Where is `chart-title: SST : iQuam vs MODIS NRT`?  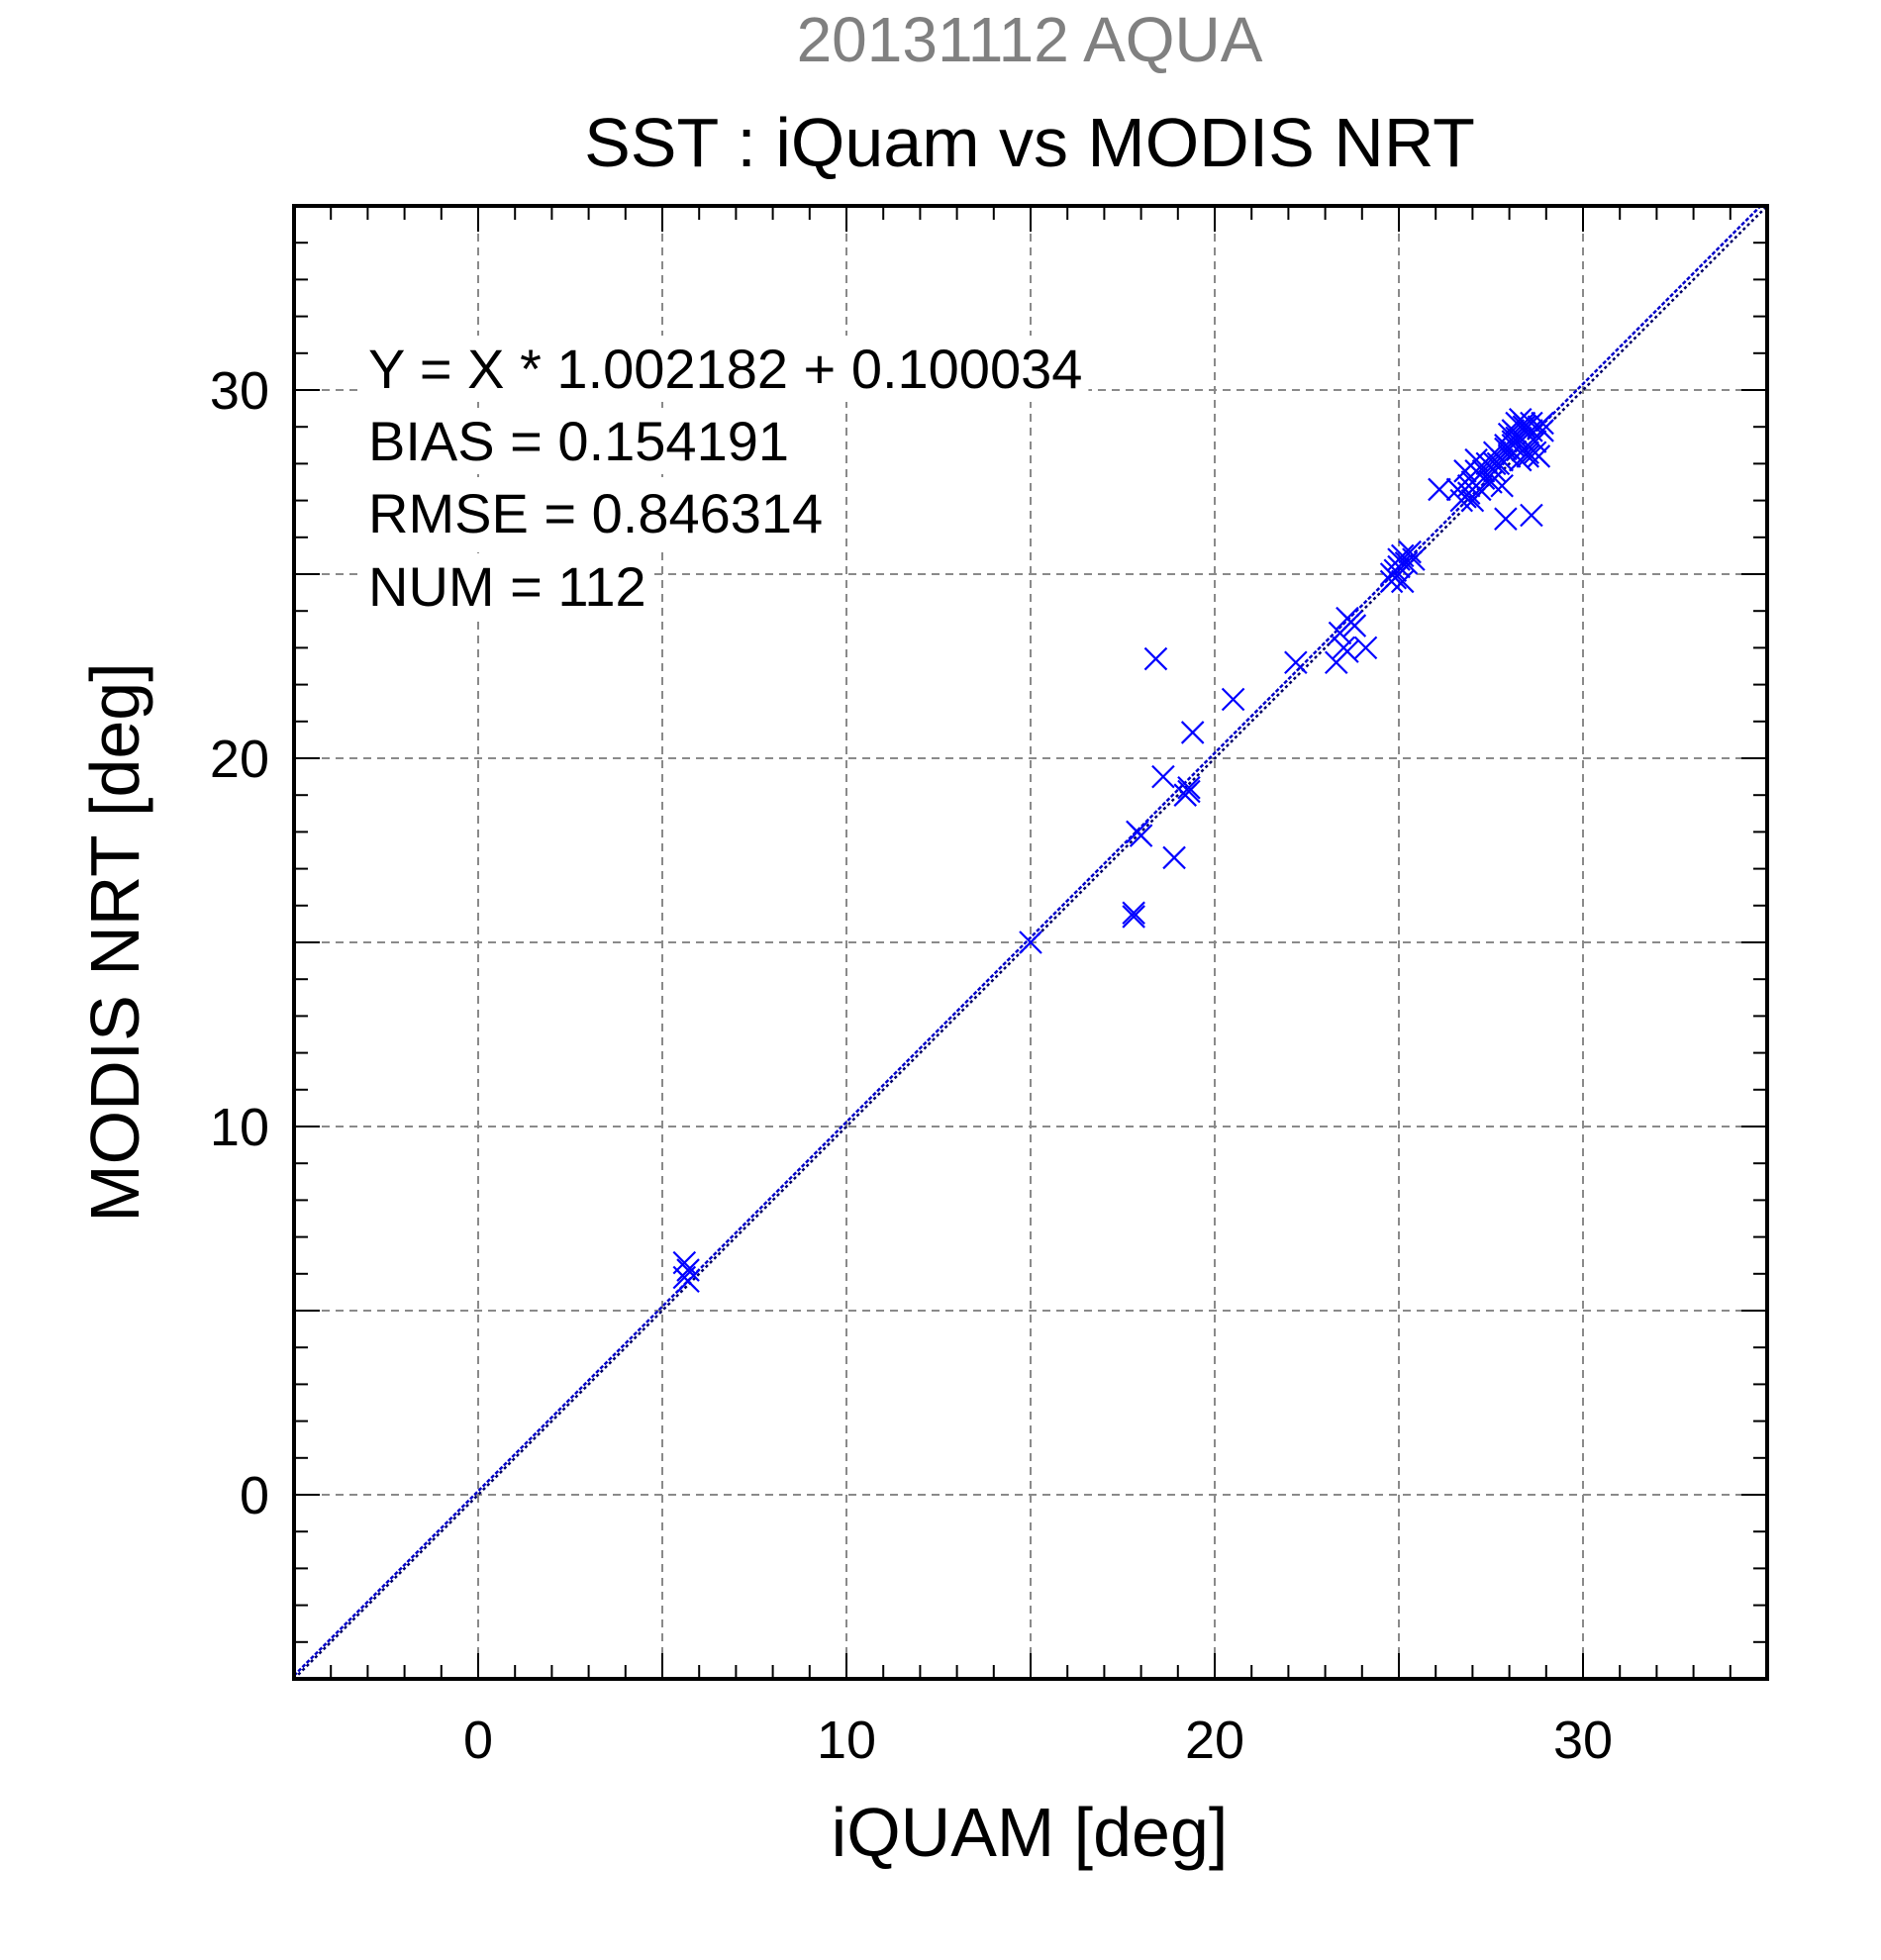 chart-title: SST : iQuam vs MODIS NRT is located at coordinates (1030, 142).